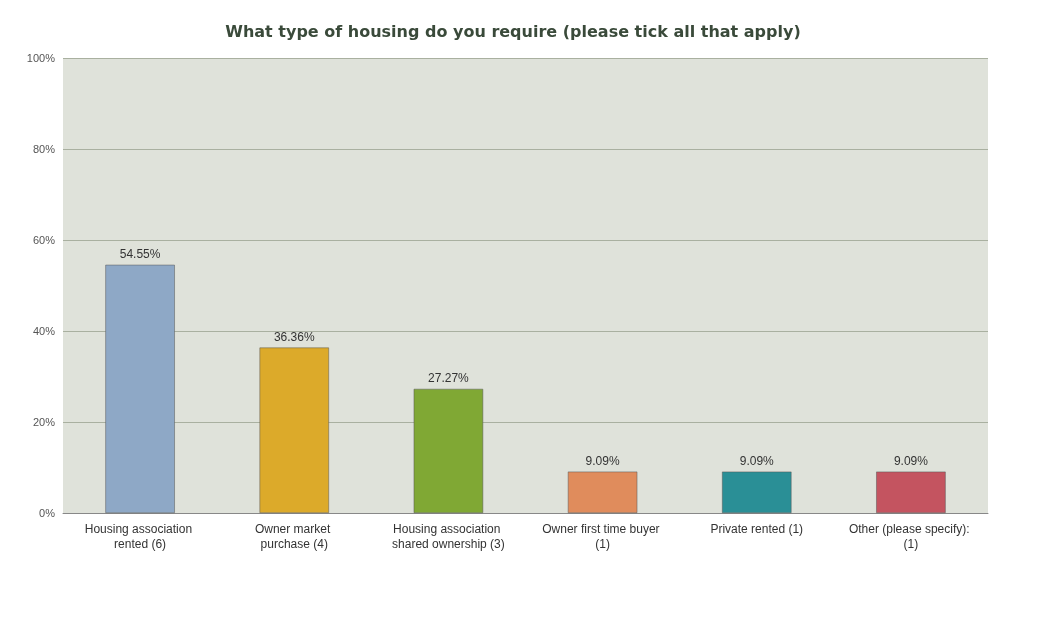 Image resolution: width=1041 pixels, height=621 pixels. What do you see at coordinates (140, 253) in the screenshot?
I see `data-label: 54.55%` at bounding box center [140, 253].